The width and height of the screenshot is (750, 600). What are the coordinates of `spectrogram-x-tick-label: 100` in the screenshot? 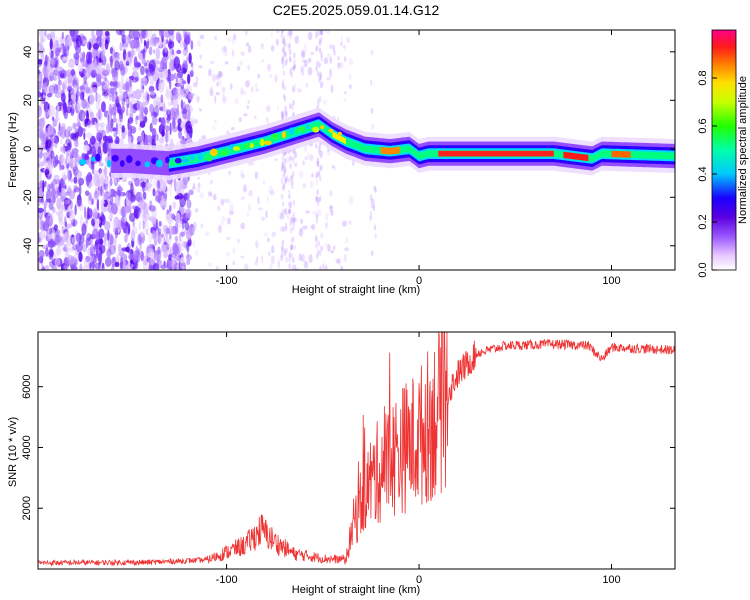 It's located at (611, 281).